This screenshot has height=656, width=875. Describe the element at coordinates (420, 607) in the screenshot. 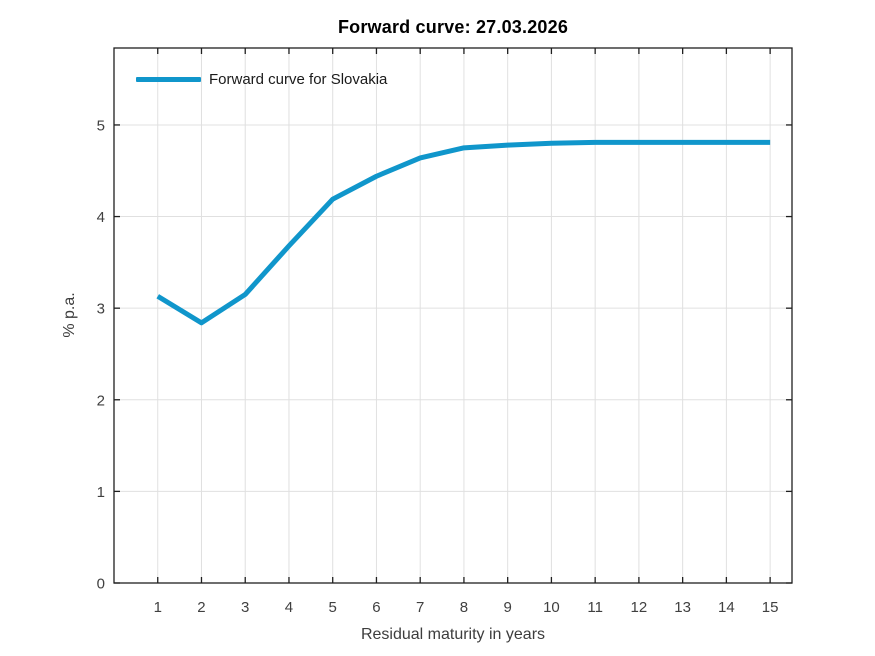

I see `x-tick-label: 7` at that location.